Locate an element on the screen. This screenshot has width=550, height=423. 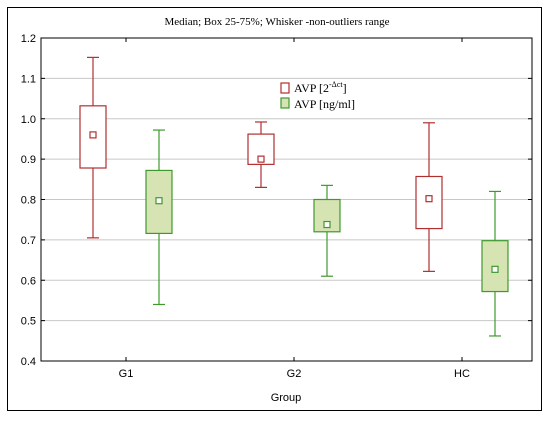
y-tick-label-3: 0.7 is located at coordinates (28, 241).